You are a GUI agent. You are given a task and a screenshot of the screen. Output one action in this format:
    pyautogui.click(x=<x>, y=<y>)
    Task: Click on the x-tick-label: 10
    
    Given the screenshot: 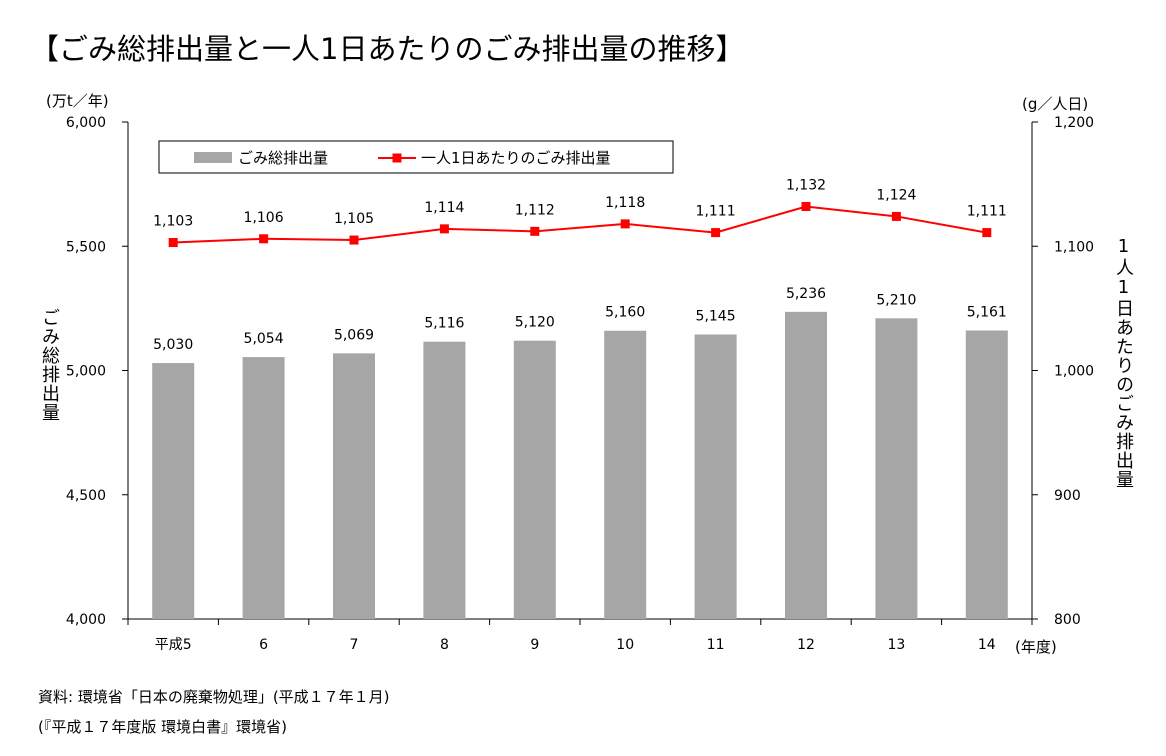 What is the action you would take?
    pyautogui.click(x=625, y=645)
    